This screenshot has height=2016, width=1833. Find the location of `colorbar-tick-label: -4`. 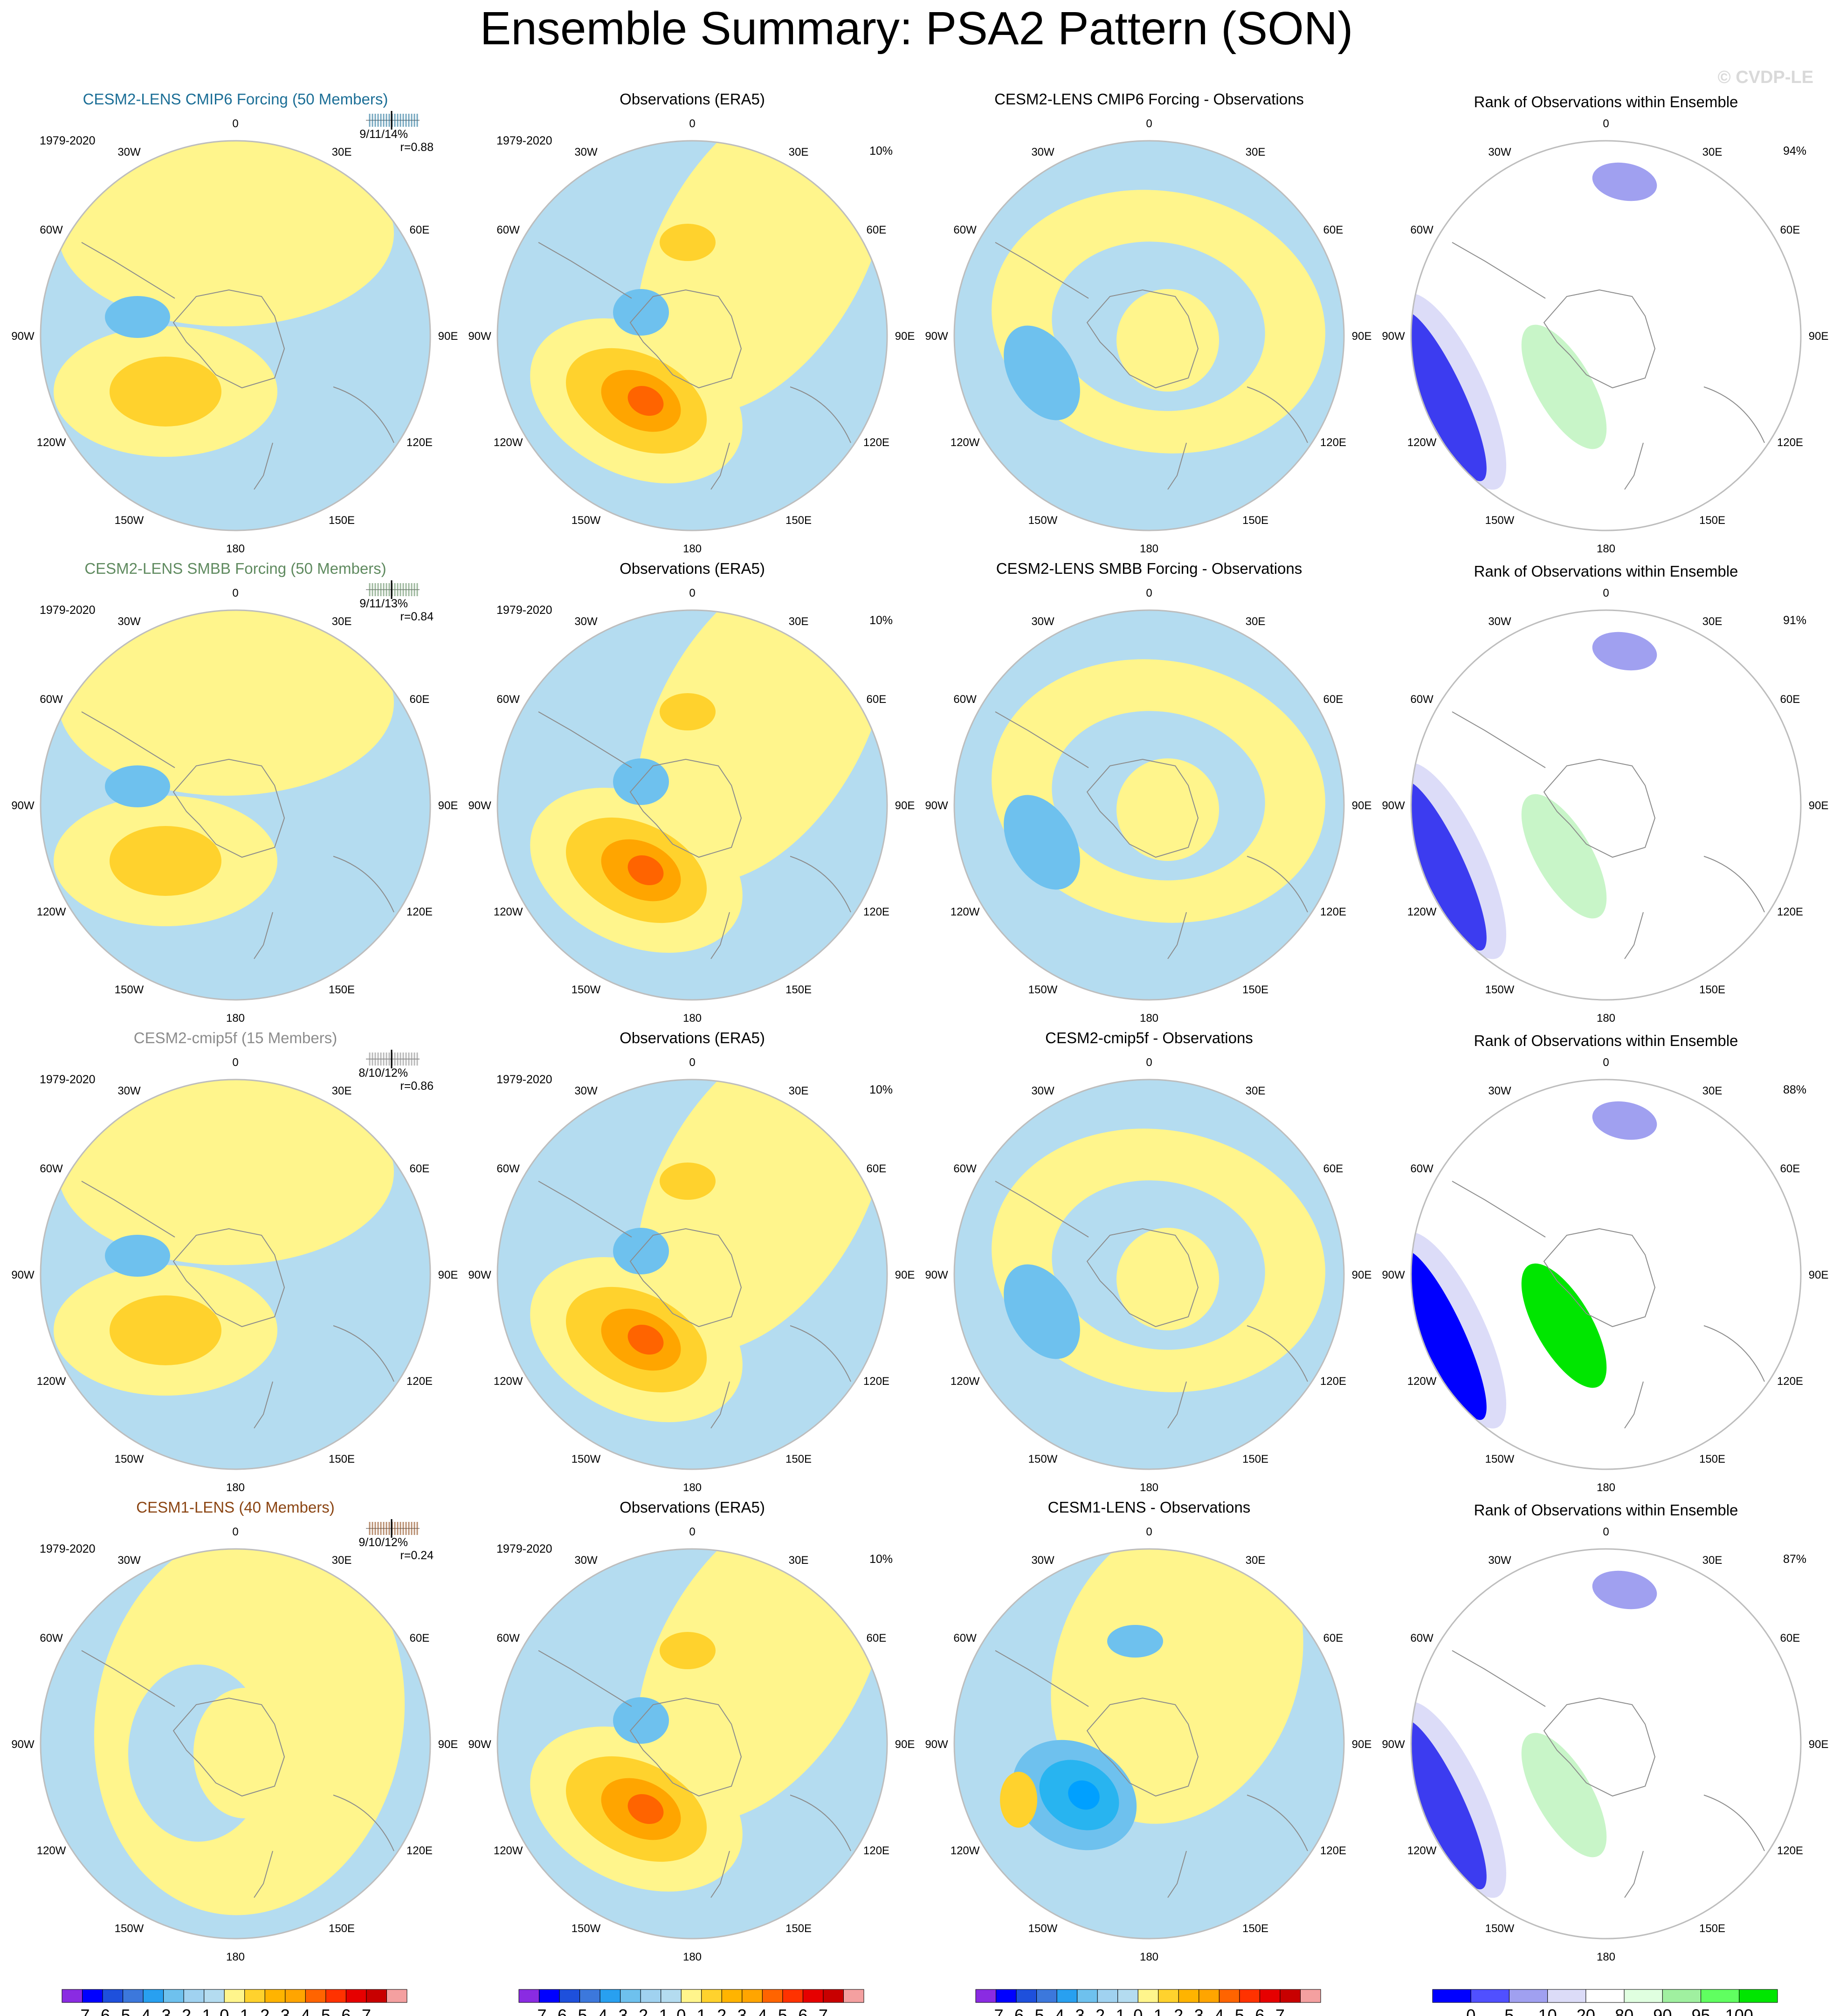

colorbar-tick-label: -4 is located at coordinates (600, 2011).